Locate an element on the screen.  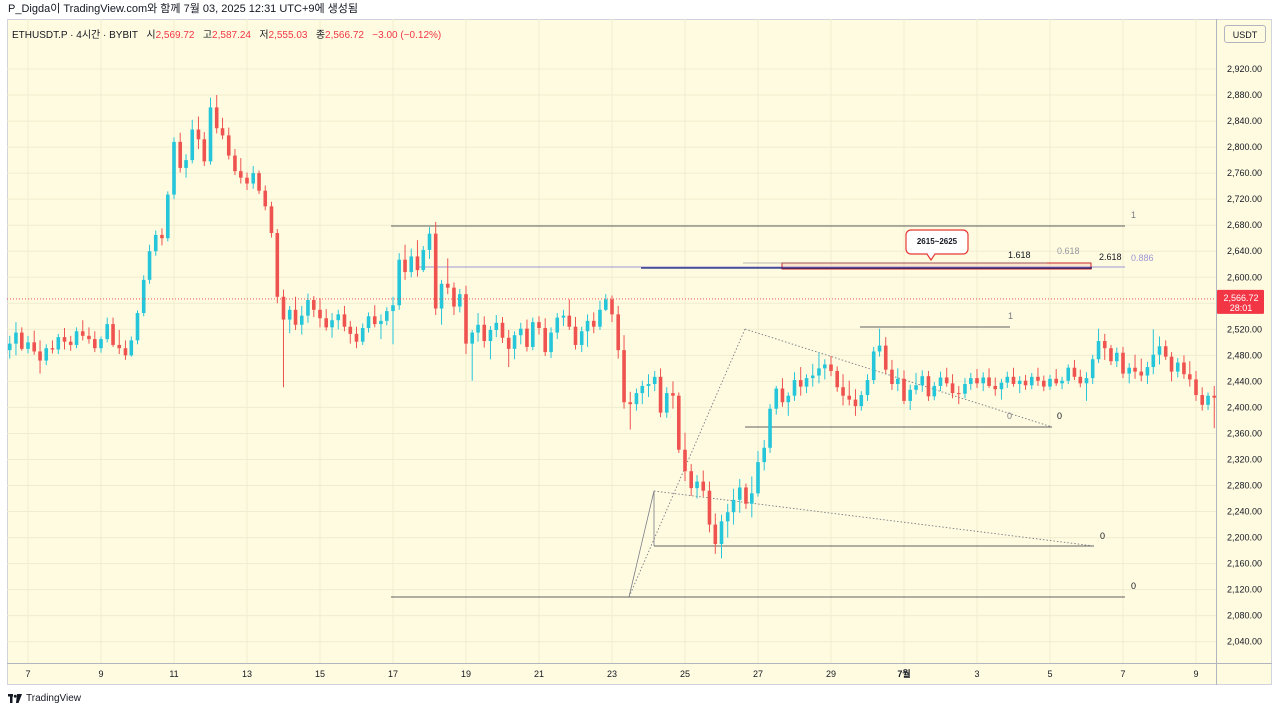
dotted-leg-down is located at coordinates (898, 378).